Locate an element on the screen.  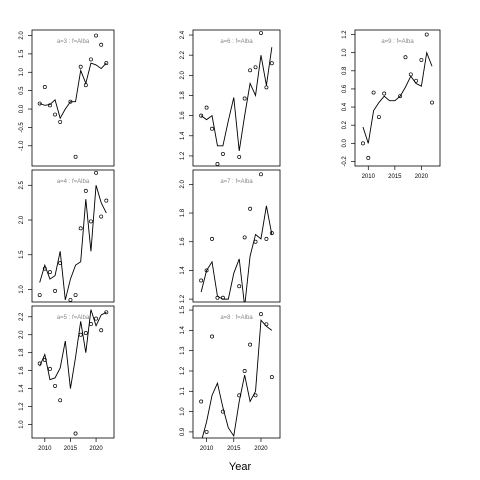
panel-title: a=3 : f=Alba is located at coordinates (73, 42).